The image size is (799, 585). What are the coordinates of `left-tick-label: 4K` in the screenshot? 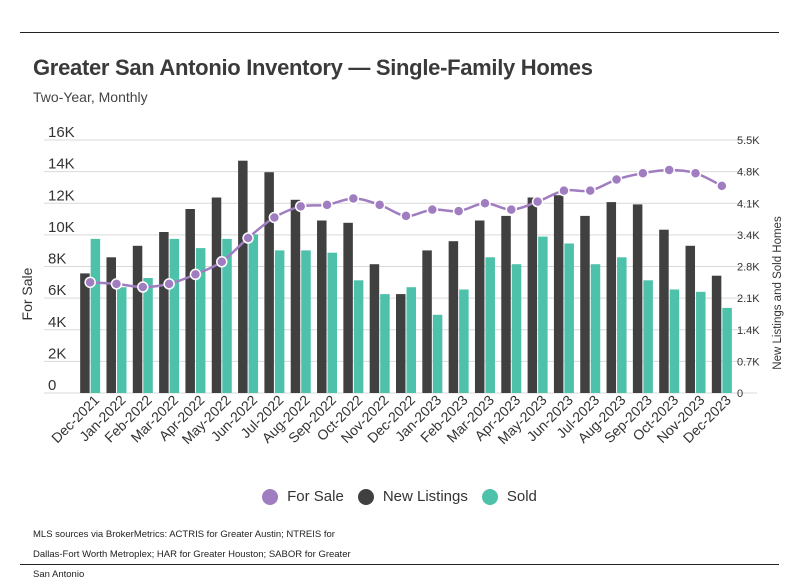 It's located at (57, 322).